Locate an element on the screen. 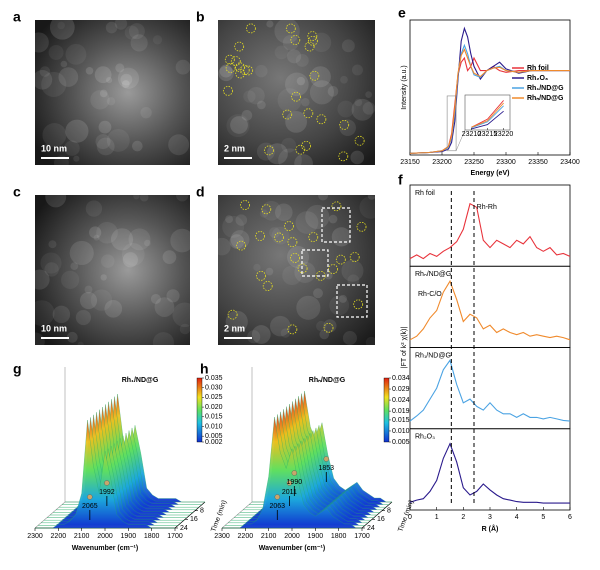 This screenshot has width=600, height=570. peak-label: 1853 is located at coordinates (327, 468).